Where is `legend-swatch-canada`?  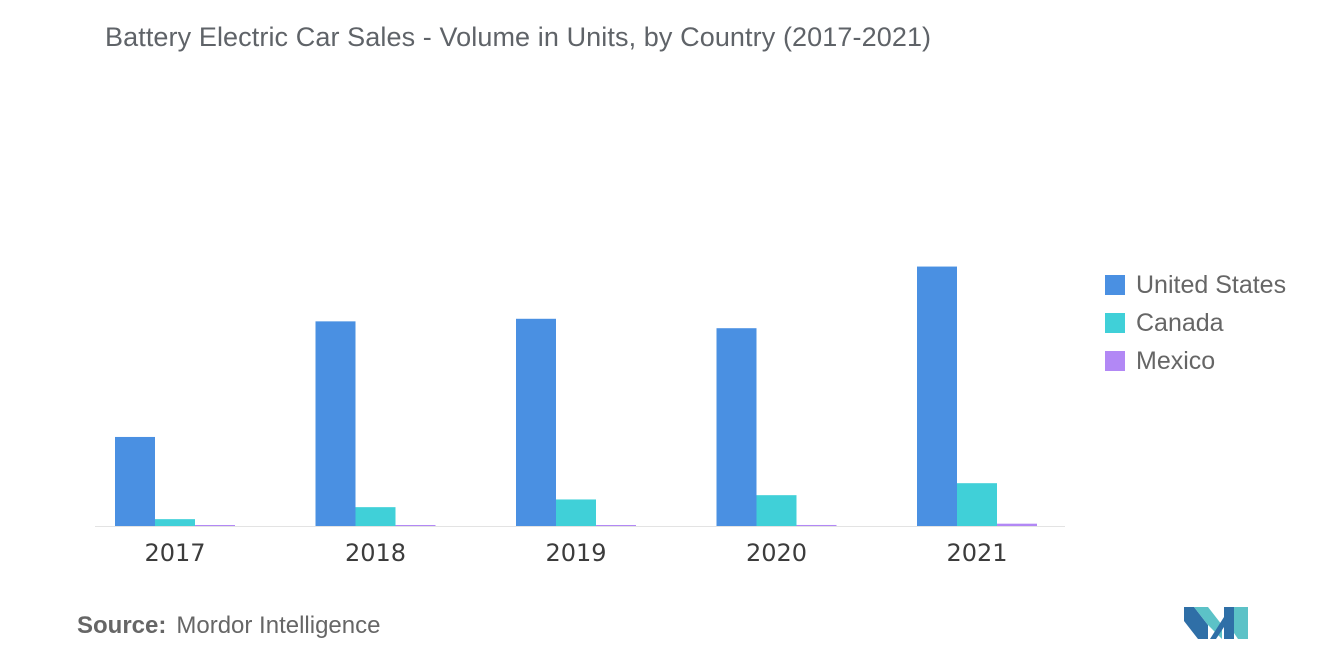 legend-swatch-canada is located at coordinates (1115, 323).